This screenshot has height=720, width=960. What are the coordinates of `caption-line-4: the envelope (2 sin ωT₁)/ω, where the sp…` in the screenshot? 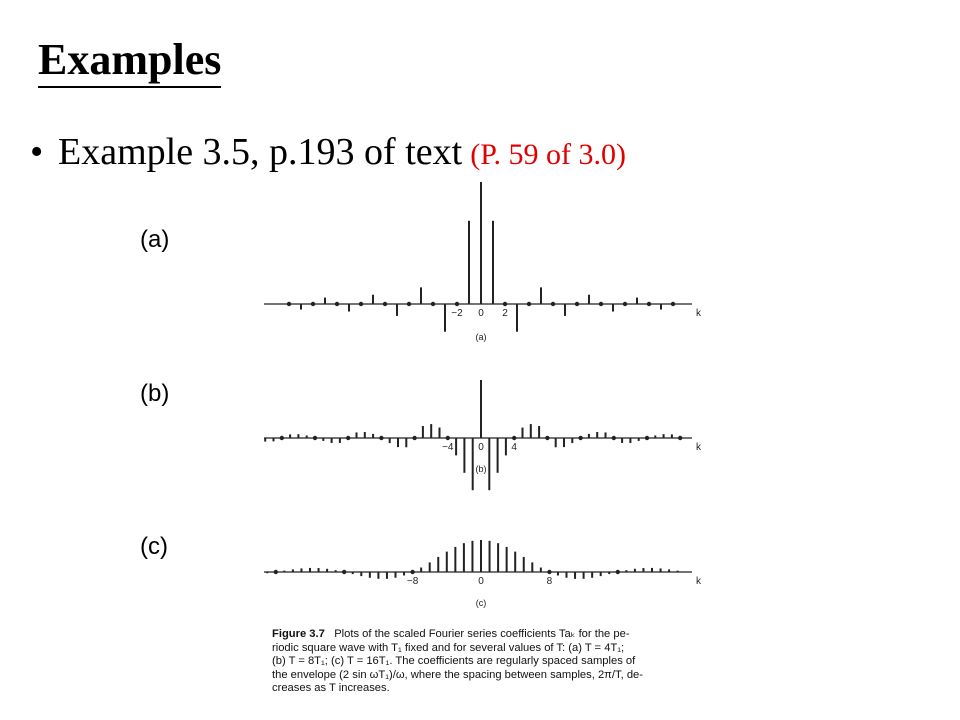 It's located at (457, 674).